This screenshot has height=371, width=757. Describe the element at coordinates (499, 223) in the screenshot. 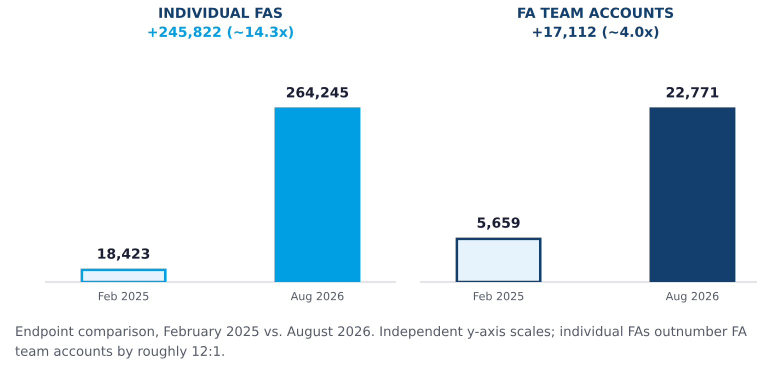

I see `data-label: 5,659` at that location.